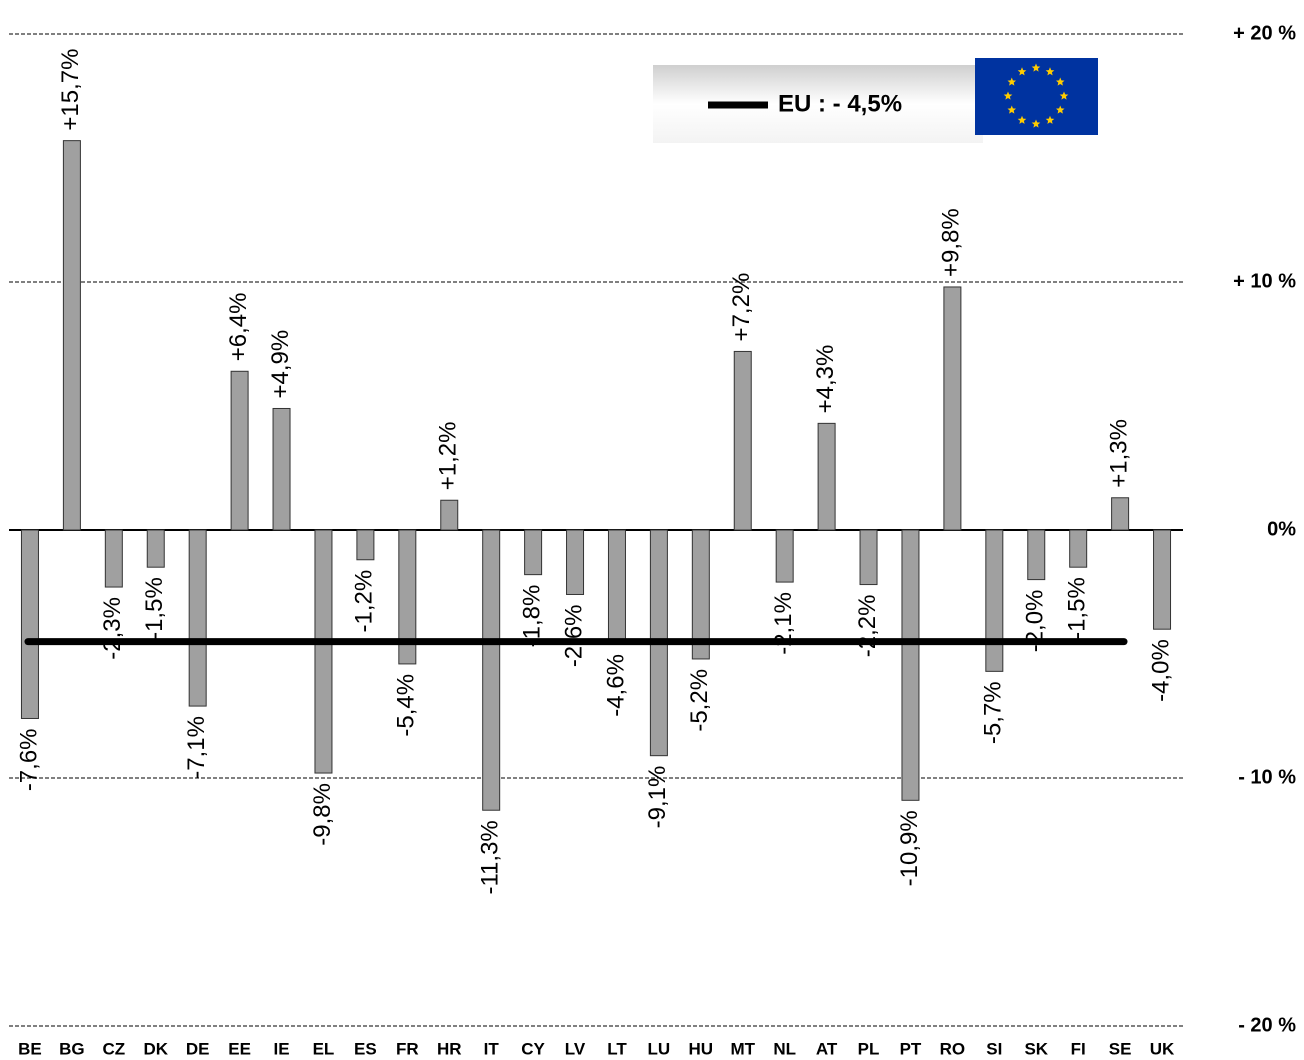 The height and width of the screenshot is (1060, 1304). Describe the element at coordinates (741, 307) in the screenshot. I see `value-label: +7,2%` at that location.